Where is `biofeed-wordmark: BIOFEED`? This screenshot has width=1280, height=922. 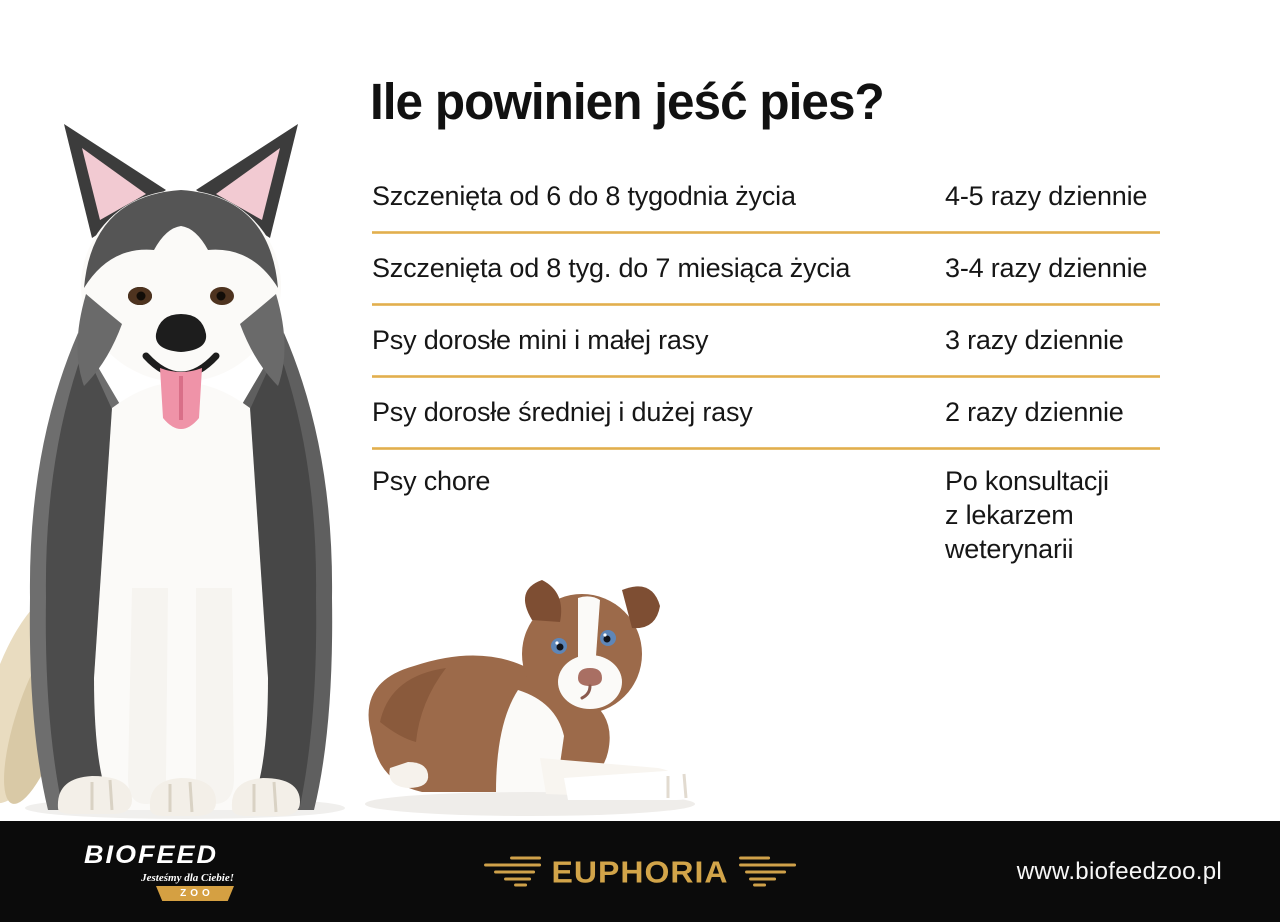 biofeed-wordmark: BIOFEED is located at coordinates (151, 855).